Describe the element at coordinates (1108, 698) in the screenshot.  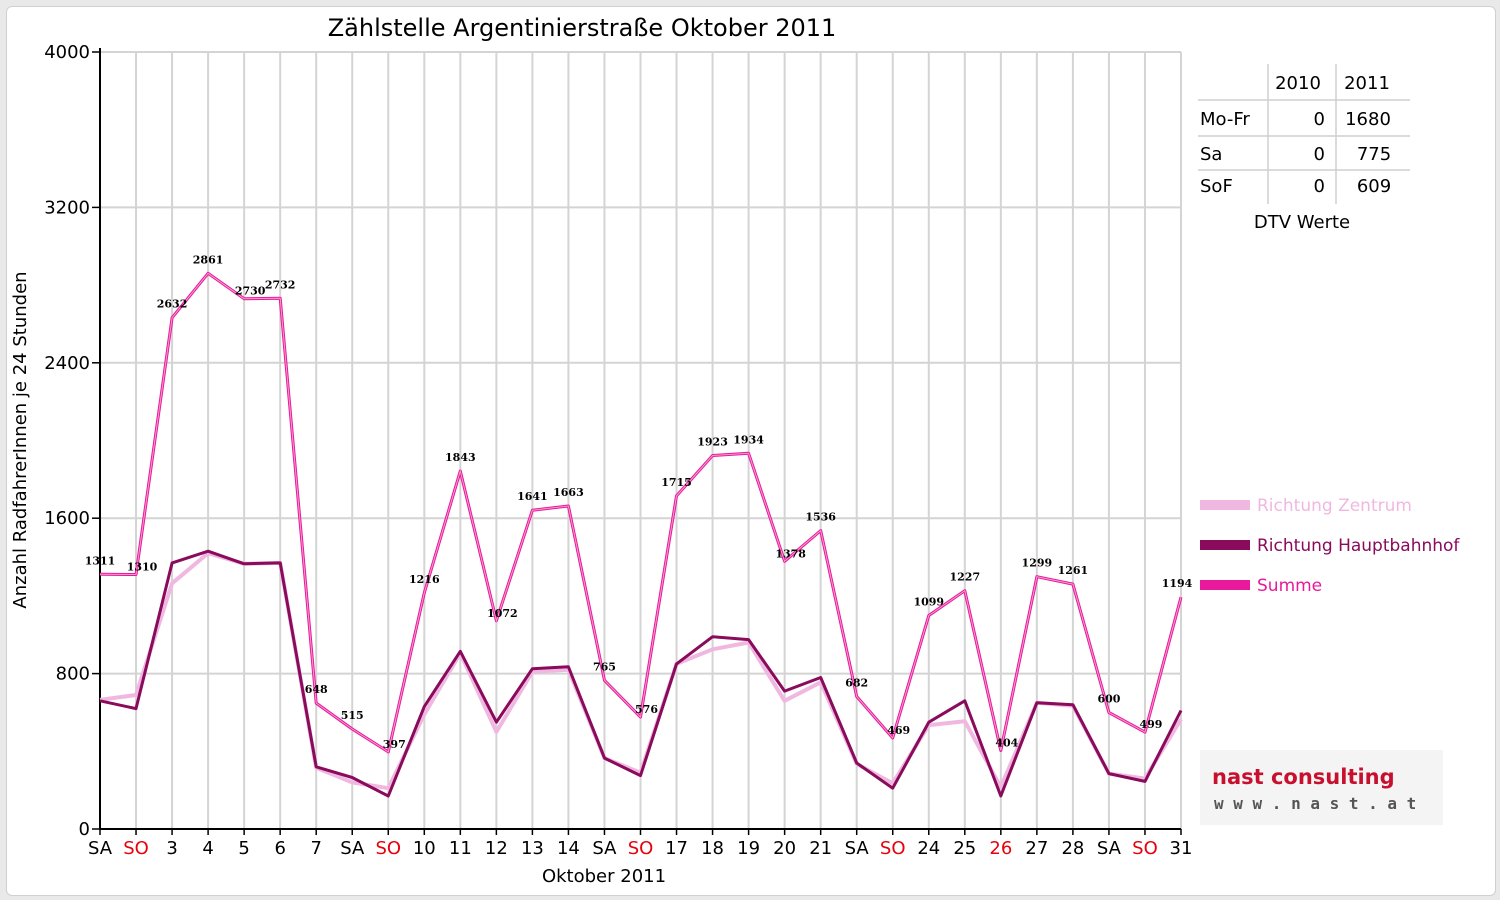
I see `data-label: 600` at that location.